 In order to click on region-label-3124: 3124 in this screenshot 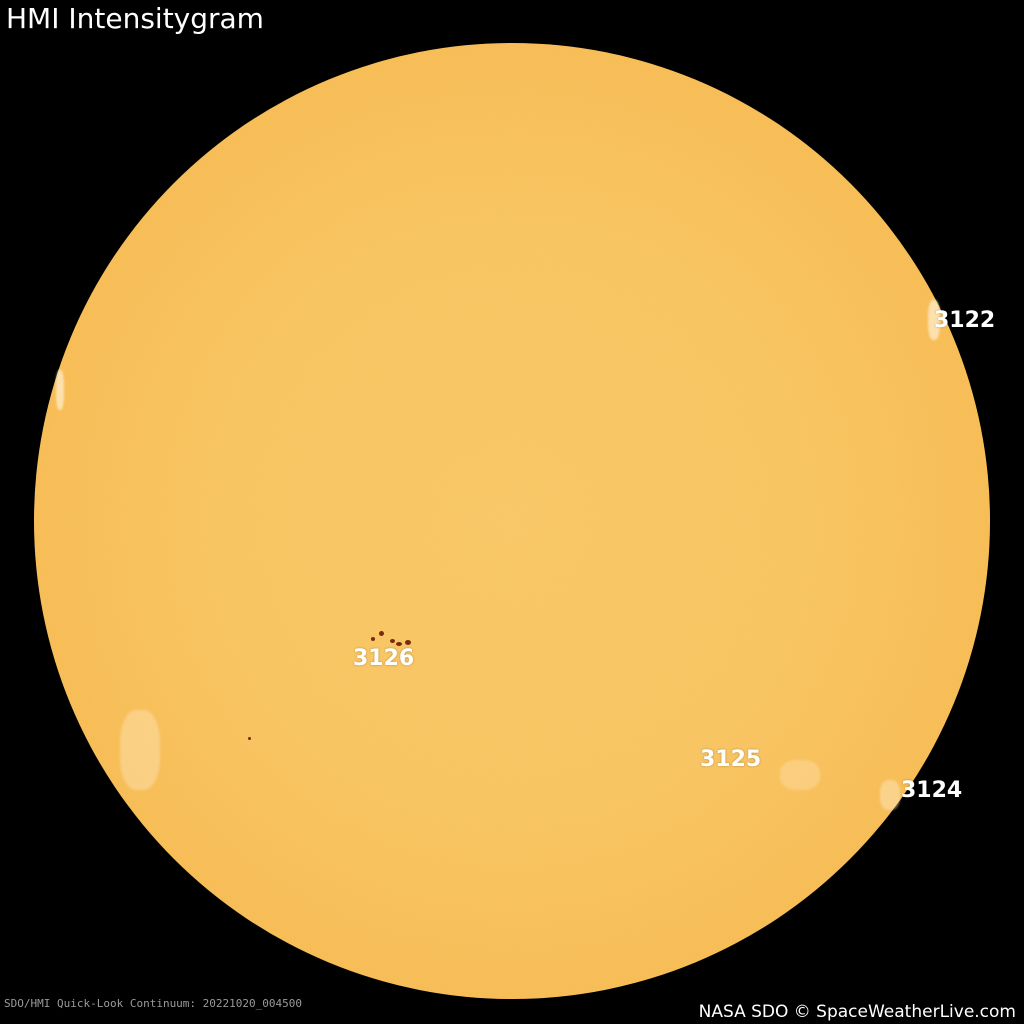, I will do `click(932, 790)`.